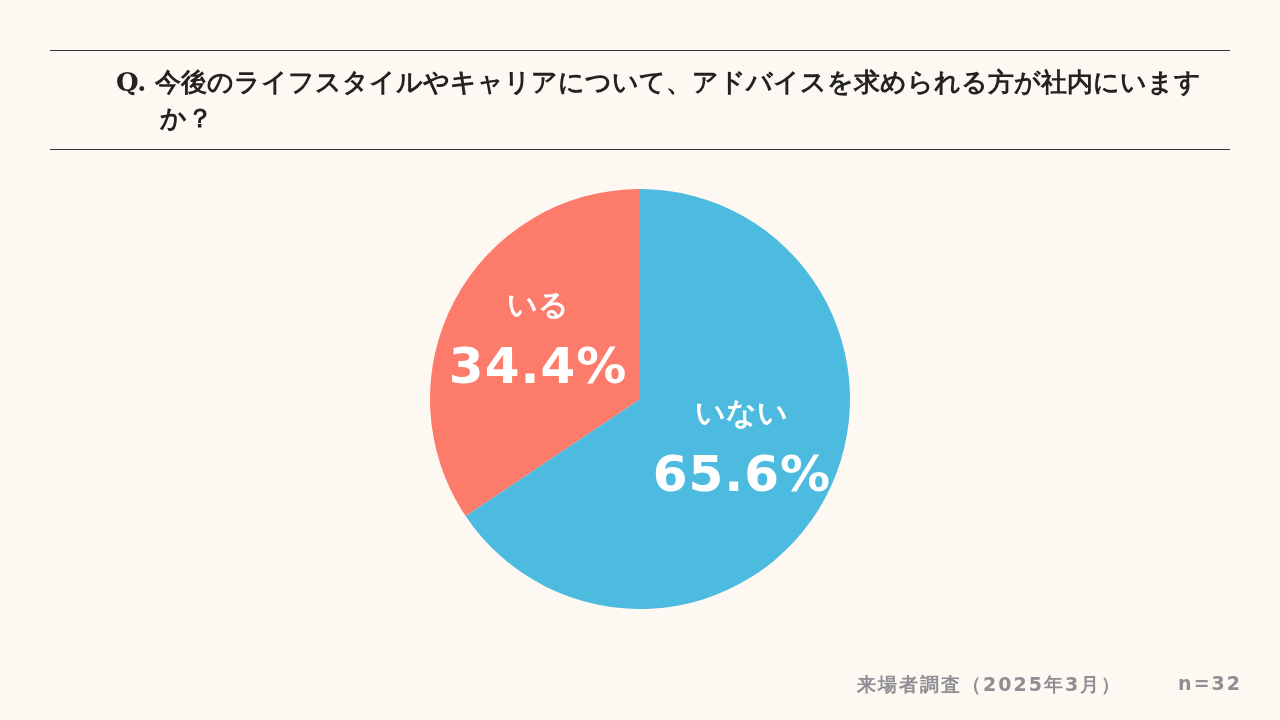 This screenshot has width=1280, height=720. I want to click on chart-title: Q. 今後のライフスタイルやキャリアについて、アドバイスを求められる方が社内にいますか？, so click(659, 100).